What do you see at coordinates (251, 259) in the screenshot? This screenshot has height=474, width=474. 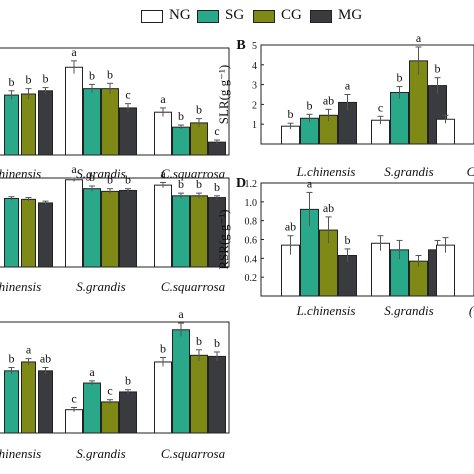 I see `y-tick-label: 0.4` at bounding box center [251, 259].